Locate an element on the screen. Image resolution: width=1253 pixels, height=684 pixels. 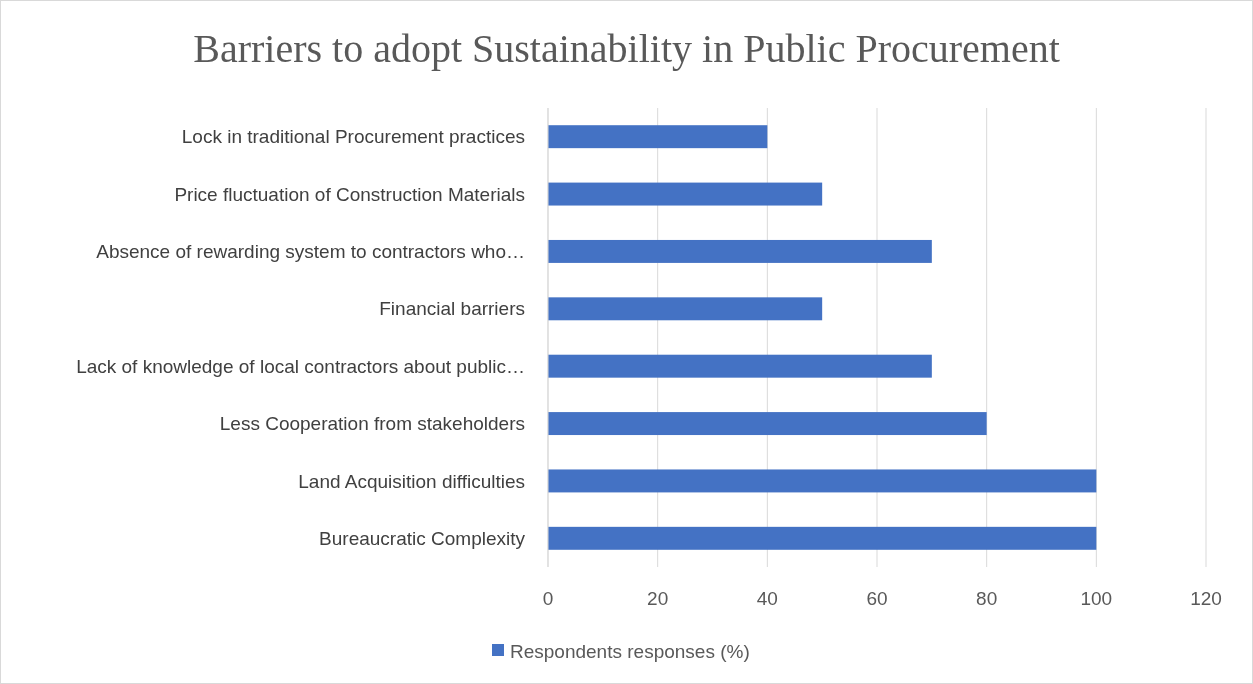
y-tick-label: Financial barriers is located at coordinates (452, 309).